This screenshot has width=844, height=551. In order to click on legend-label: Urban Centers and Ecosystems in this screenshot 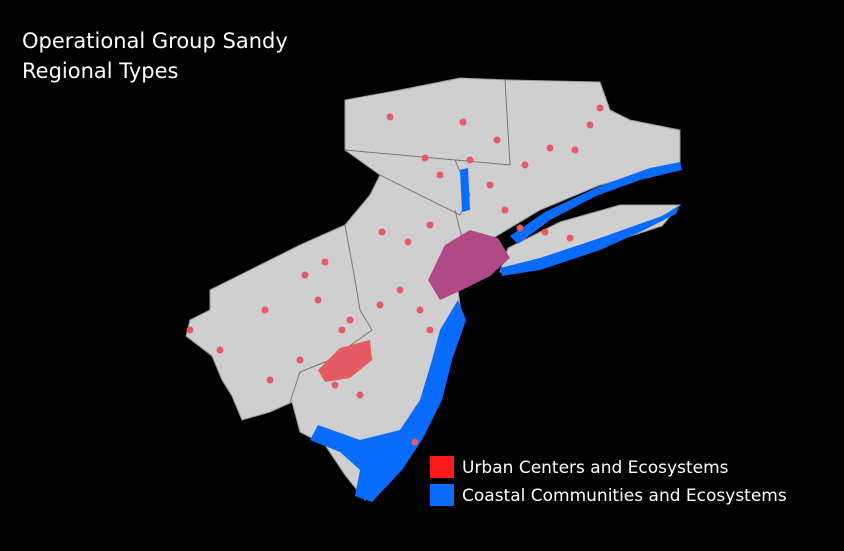, I will do `click(595, 468)`.